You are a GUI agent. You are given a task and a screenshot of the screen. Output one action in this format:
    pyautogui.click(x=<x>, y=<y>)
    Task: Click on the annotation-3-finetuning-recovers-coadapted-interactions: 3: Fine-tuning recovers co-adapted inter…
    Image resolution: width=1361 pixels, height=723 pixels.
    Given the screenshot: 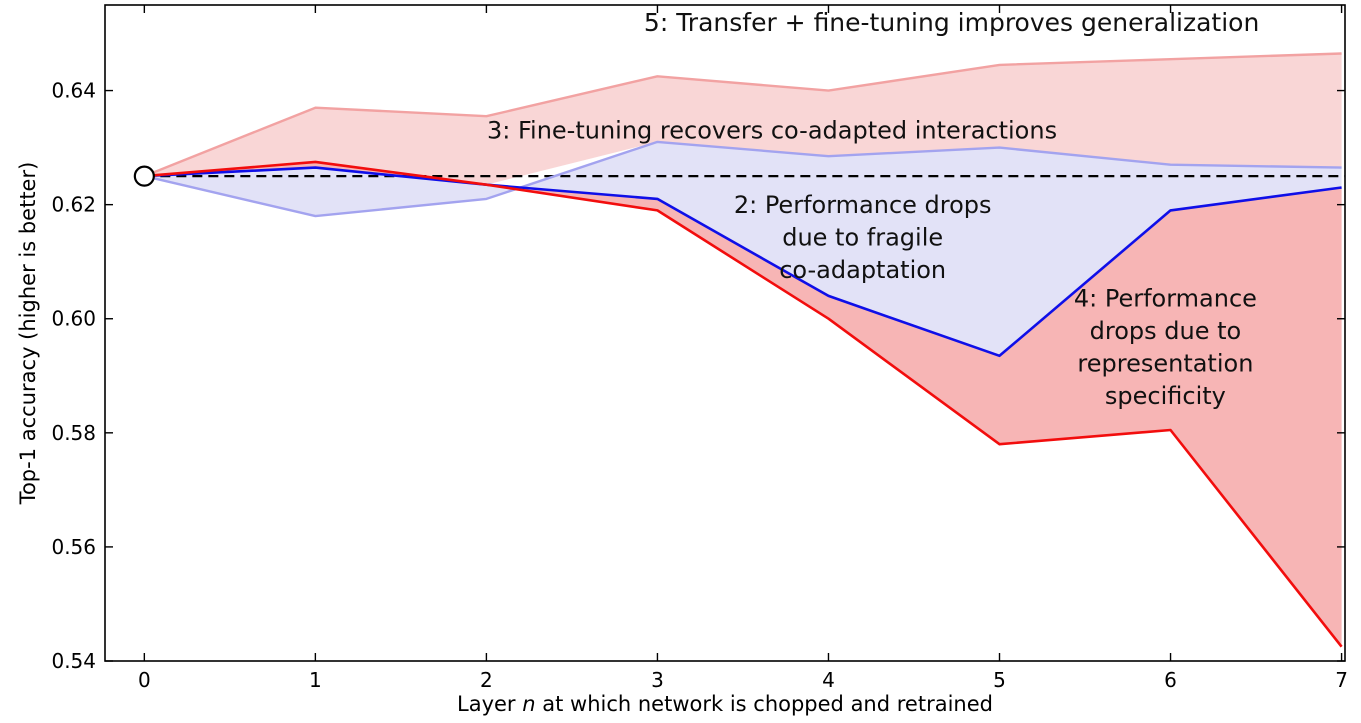 What is the action you would take?
    pyautogui.click(x=772, y=130)
    